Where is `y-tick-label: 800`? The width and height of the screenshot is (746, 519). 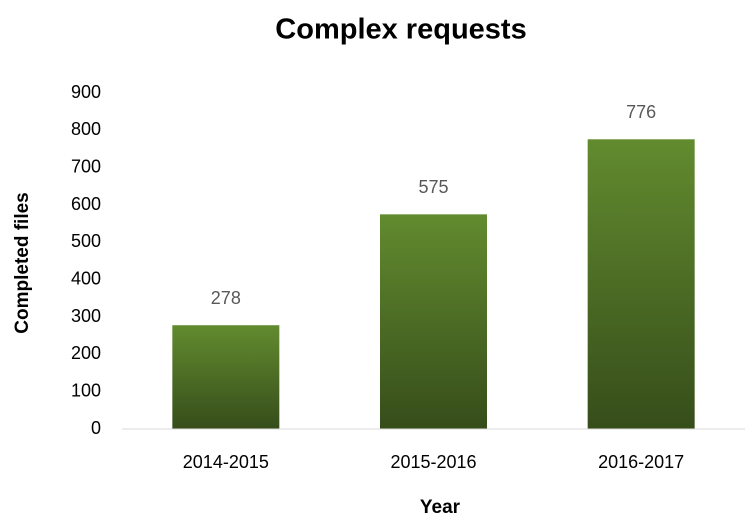
y-tick-label: 800 is located at coordinates (86, 129).